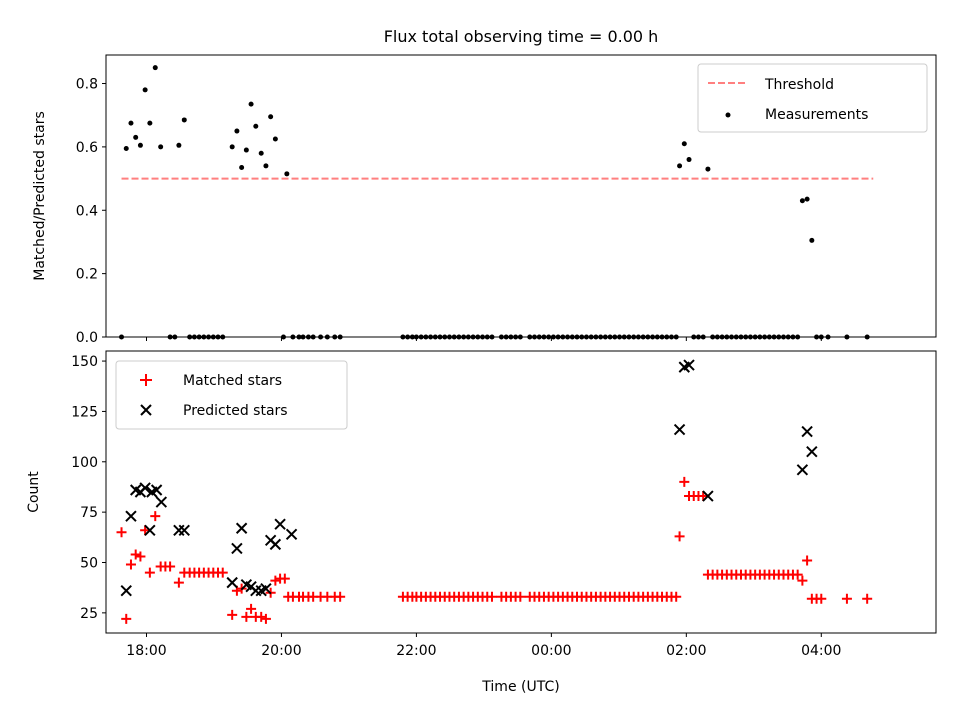 Image resolution: width=960 pixels, height=720 pixels. What do you see at coordinates (84, 412) in the screenshot?
I see `bottom-y-tick-label: 125` at bounding box center [84, 412].